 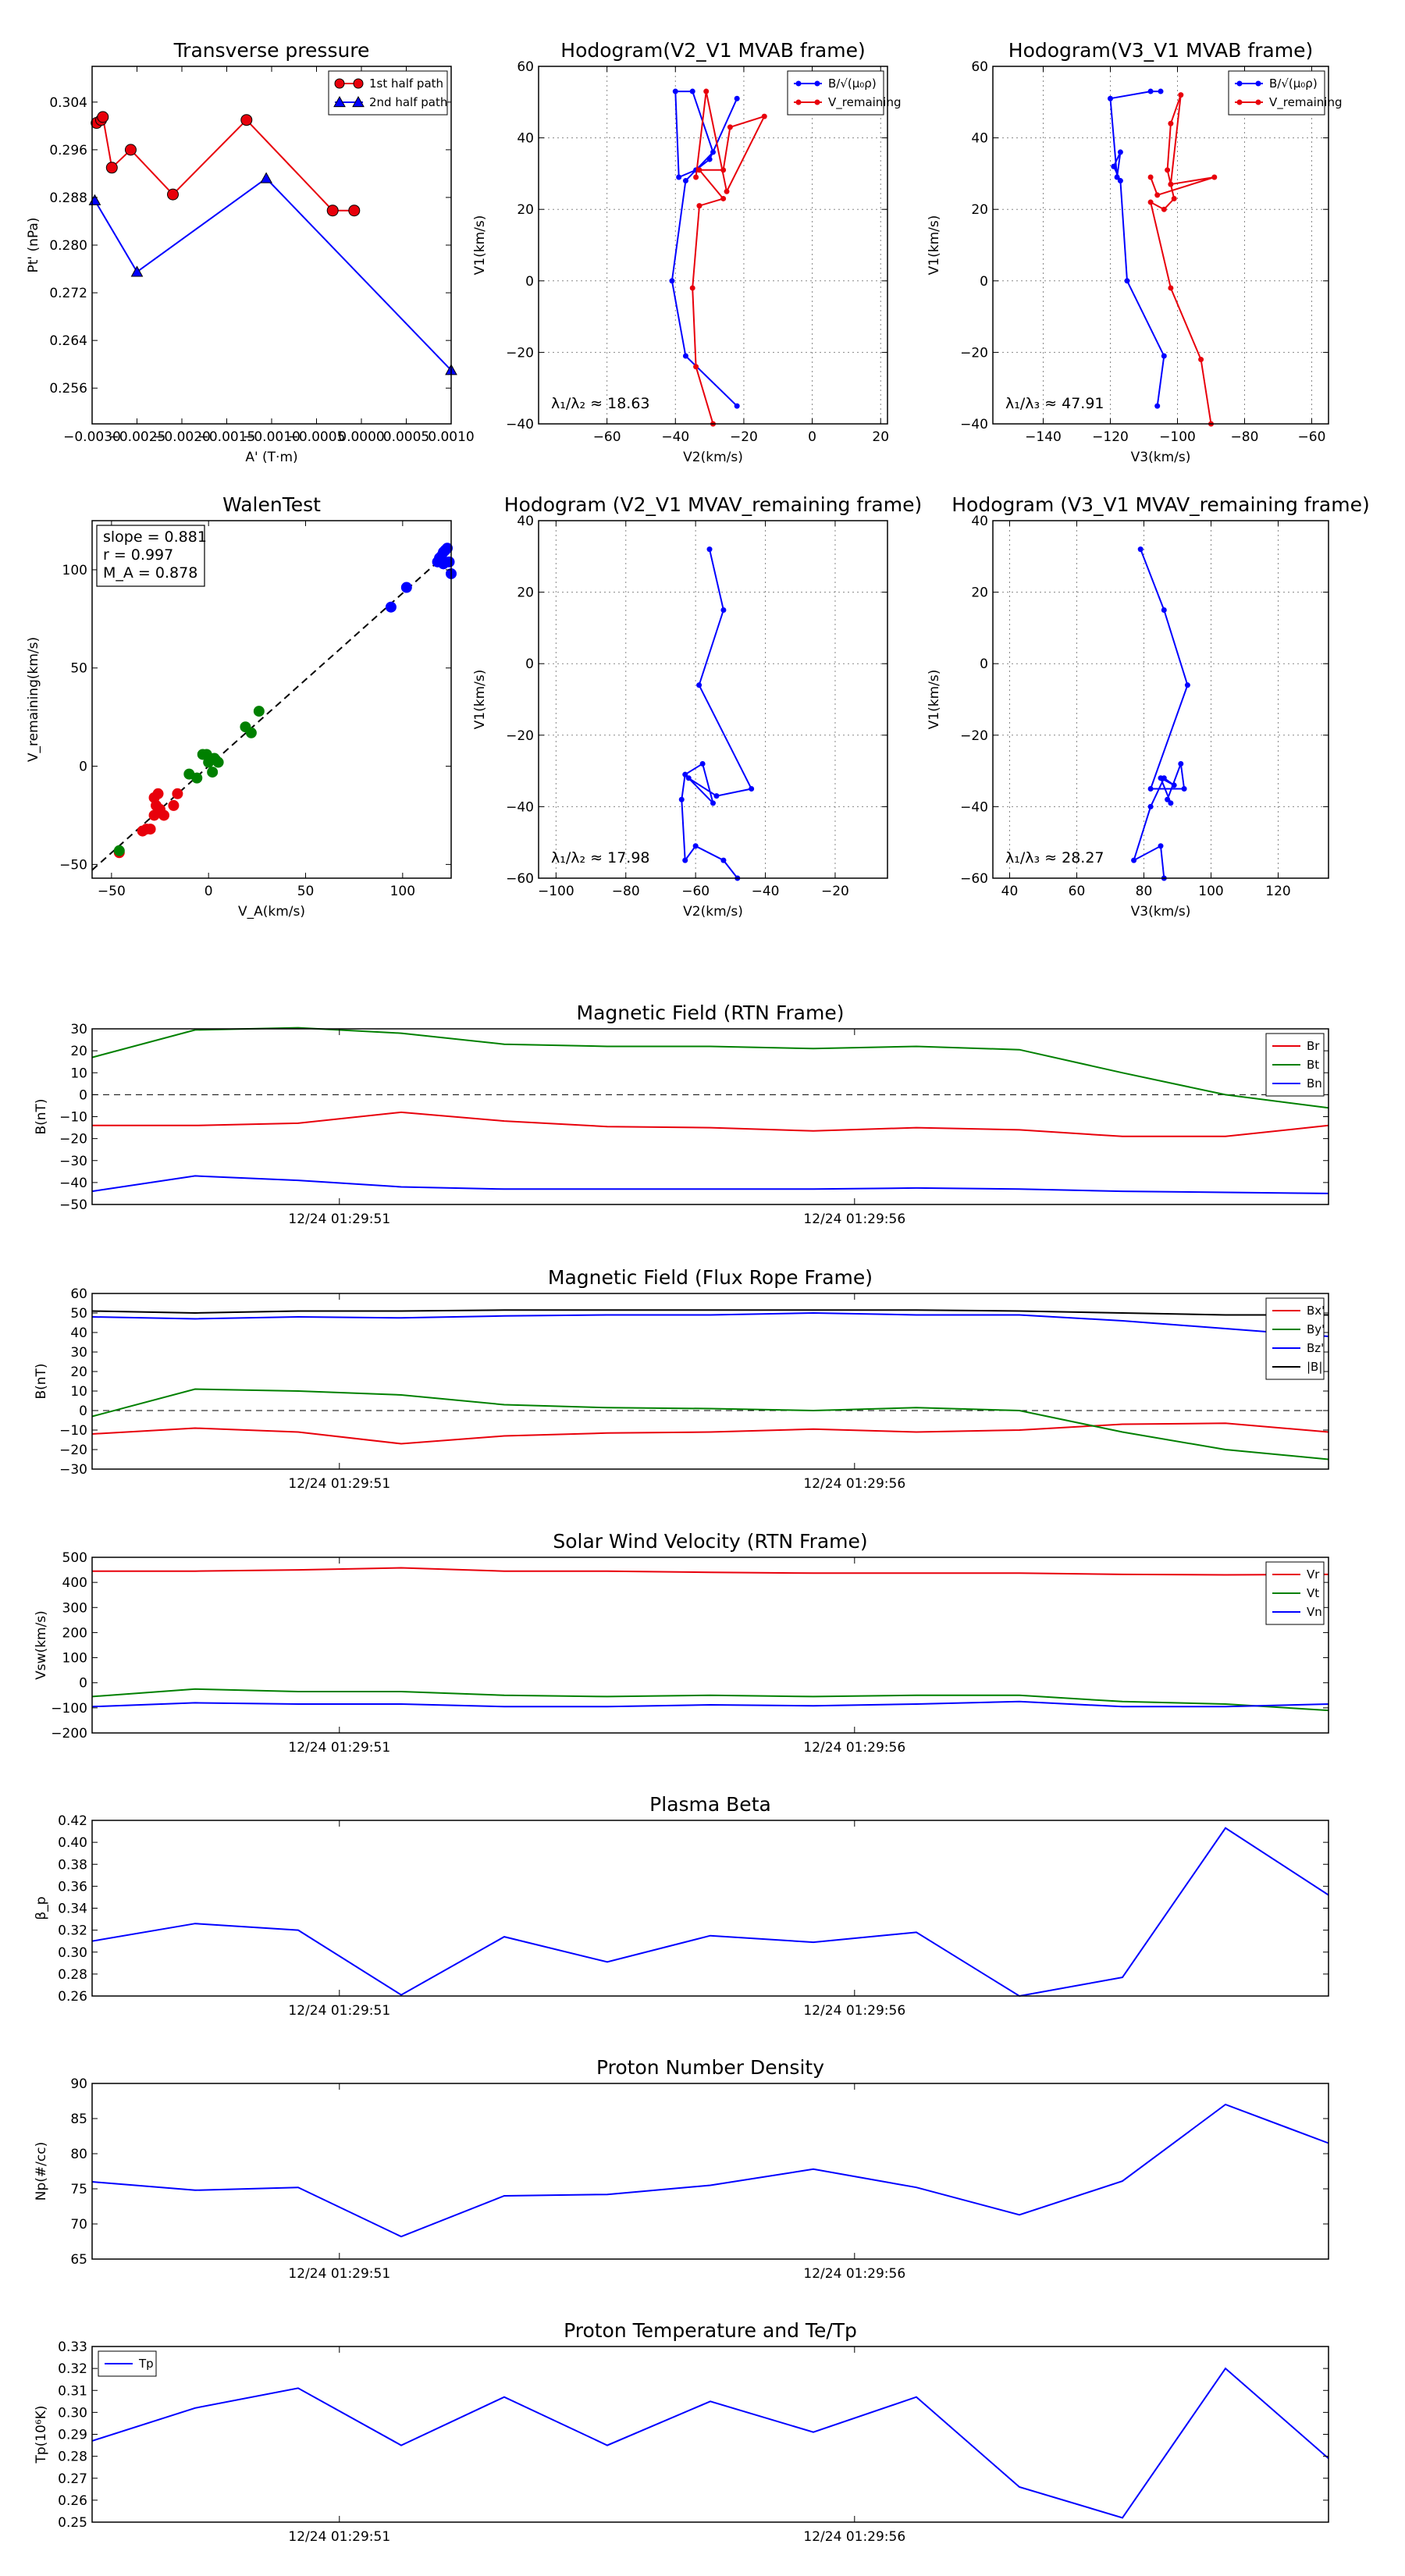 What do you see at coordinates (271, 457) in the screenshot?
I see `x-axis-label: A' (T·m)` at bounding box center [271, 457].